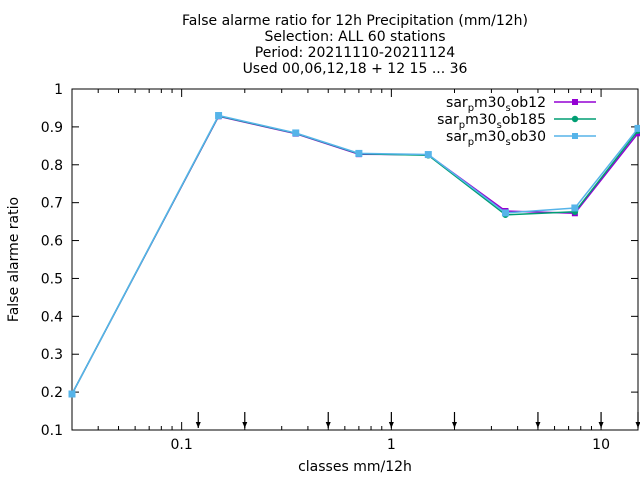 This screenshot has height=480, width=640. What do you see at coordinates (417, 420) in the screenshot?
I see `bottom-markers` at bounding box center [417, 420].